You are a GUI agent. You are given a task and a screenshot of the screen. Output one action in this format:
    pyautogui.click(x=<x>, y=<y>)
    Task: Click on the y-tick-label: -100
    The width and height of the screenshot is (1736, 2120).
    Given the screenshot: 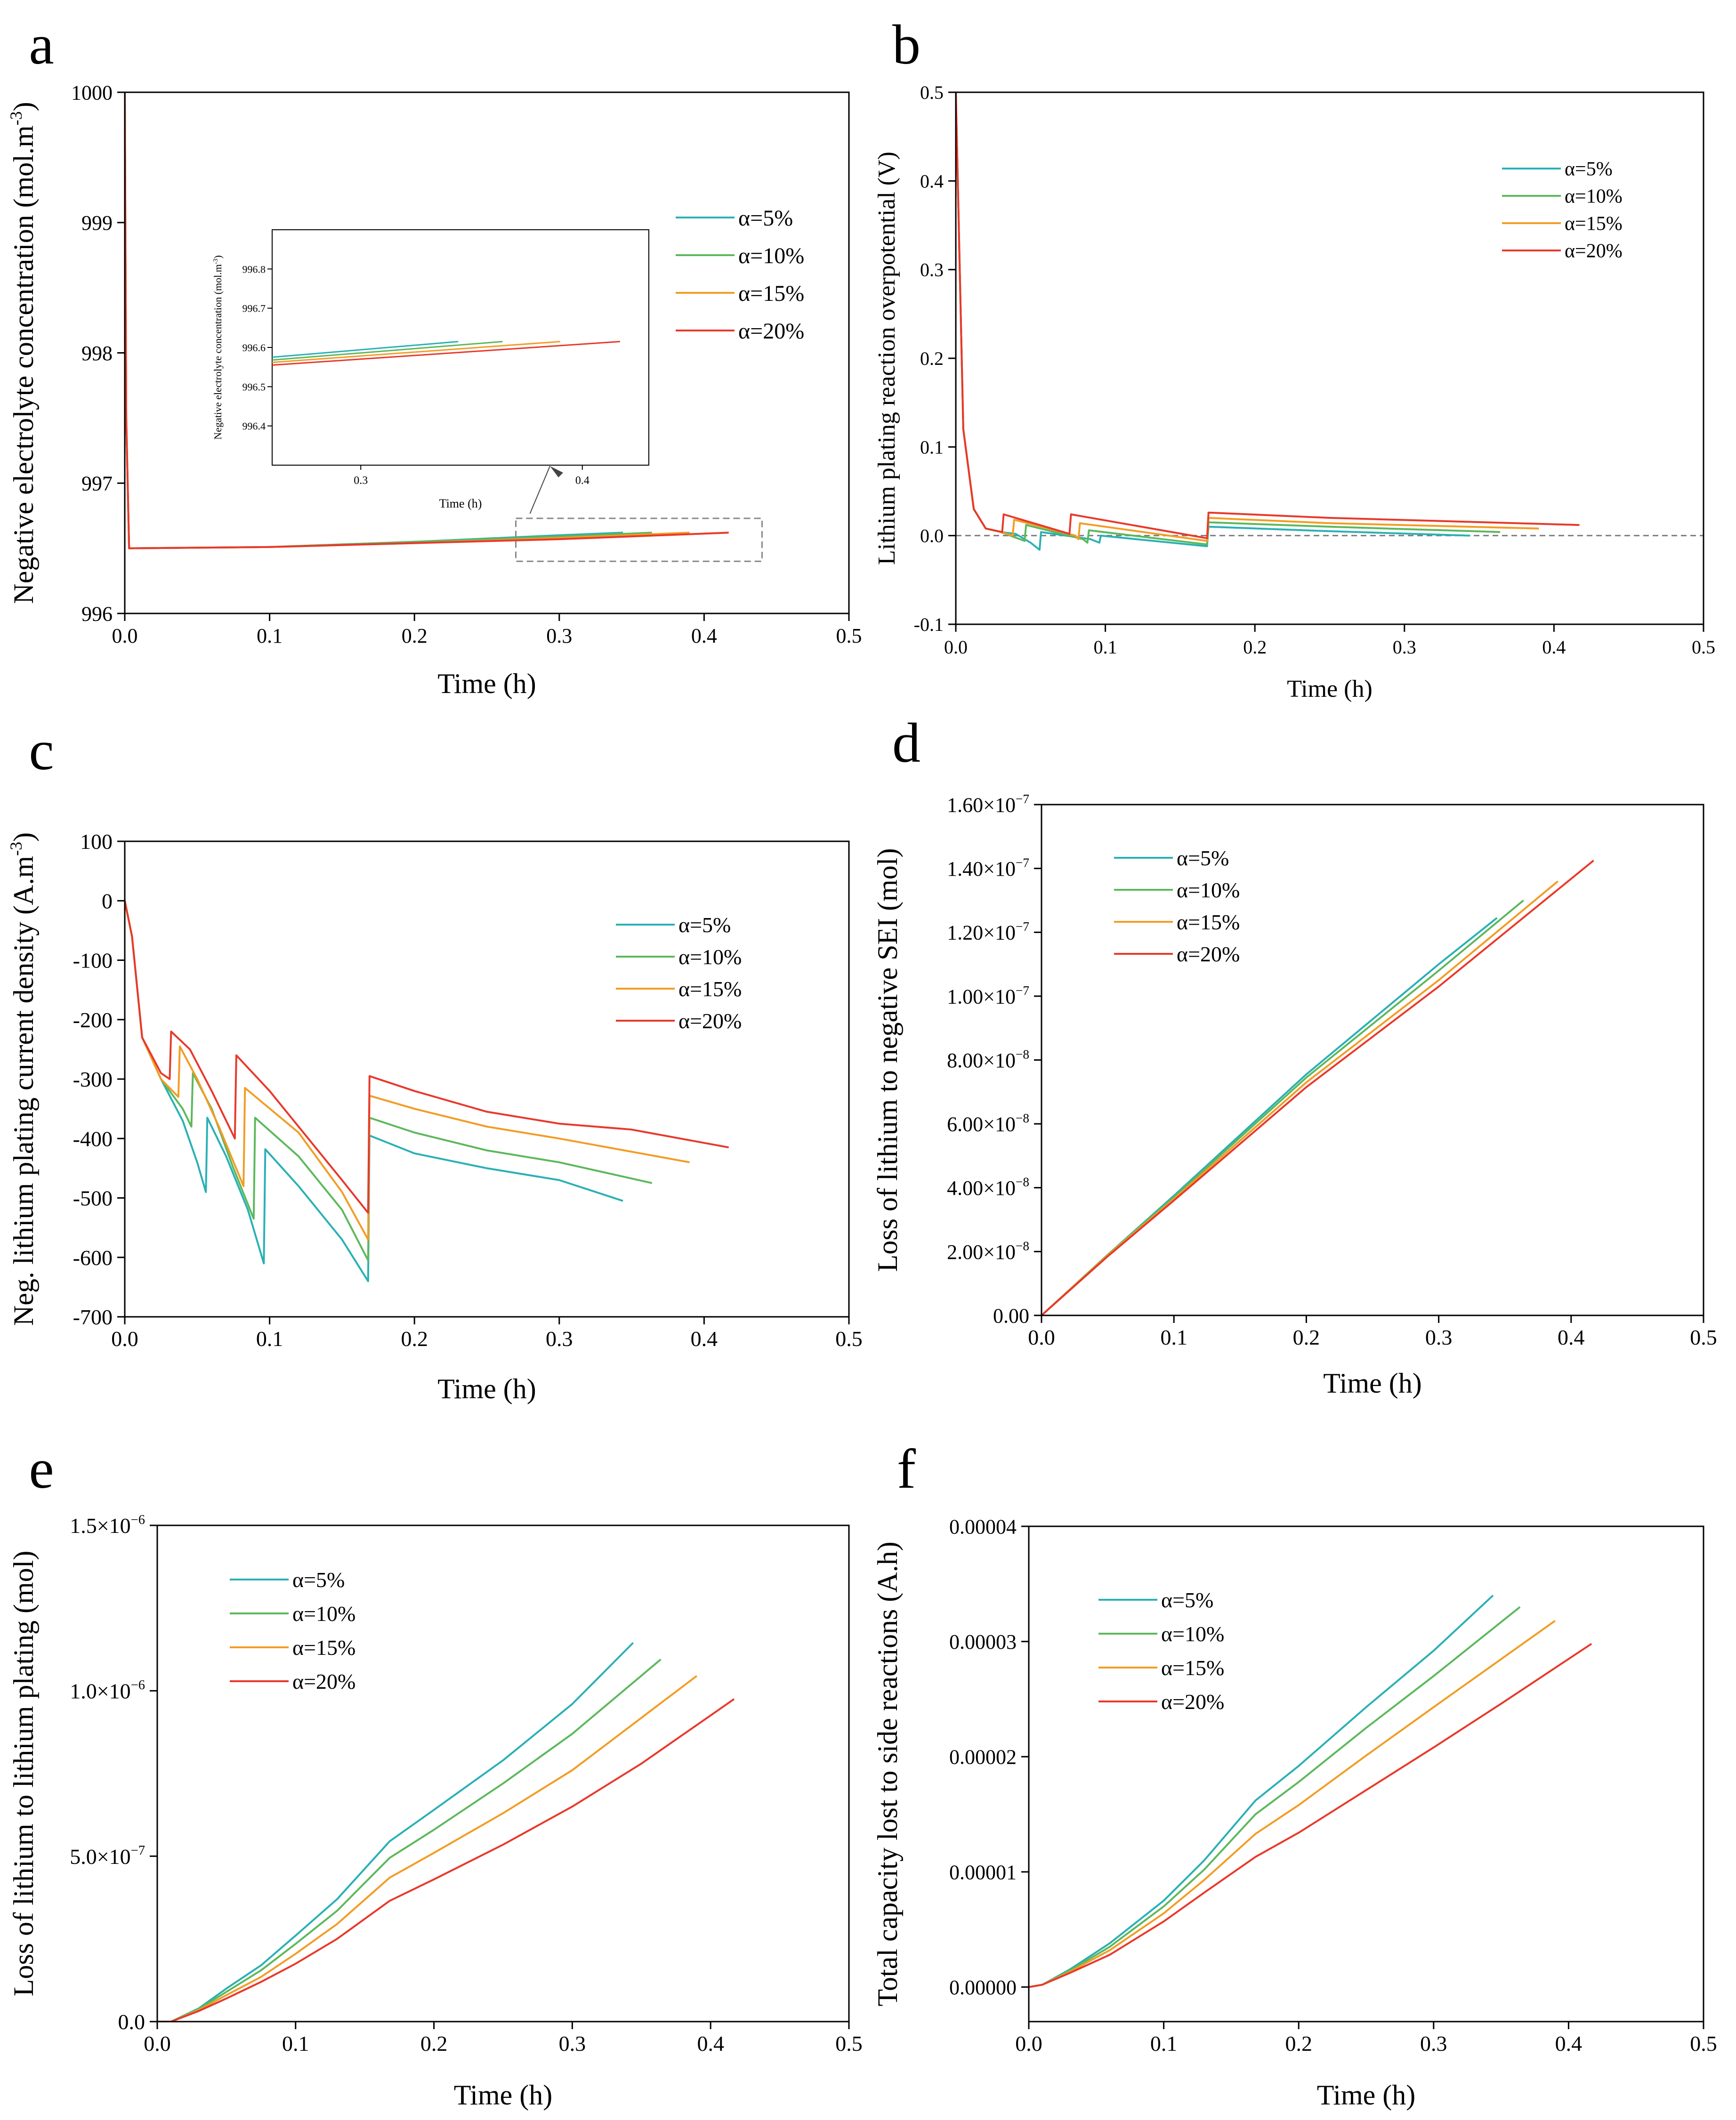 What is the action you would take?
    pyautogui.click(x=93, y=961)
    